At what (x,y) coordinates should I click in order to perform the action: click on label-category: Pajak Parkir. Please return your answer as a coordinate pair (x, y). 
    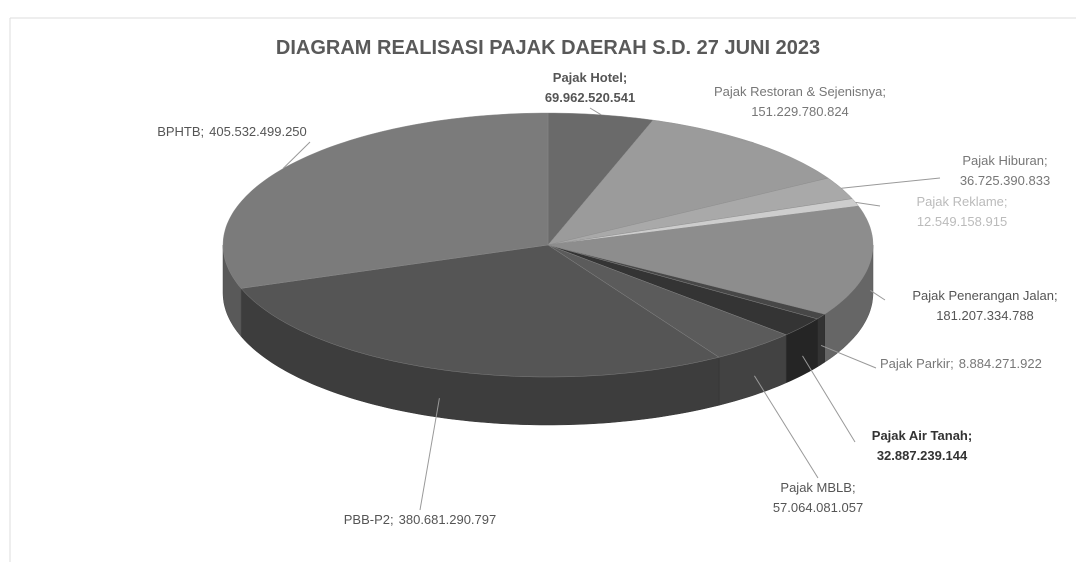
    Looking at the image, I should click on (915, 363).